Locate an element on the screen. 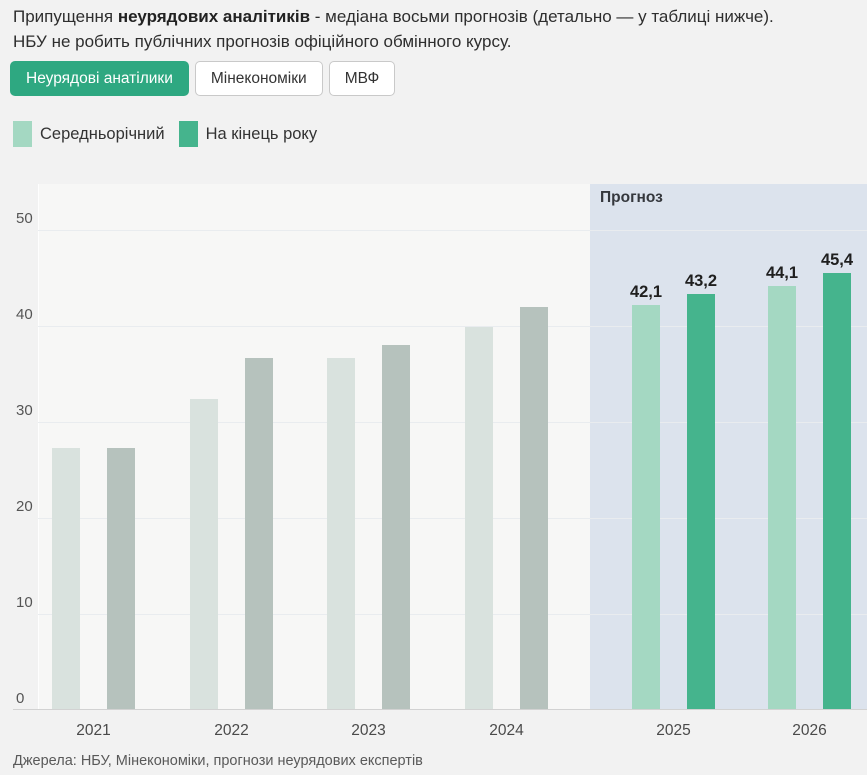  x-axis-label-2026: 2026 is located at coordinates (809, 730).